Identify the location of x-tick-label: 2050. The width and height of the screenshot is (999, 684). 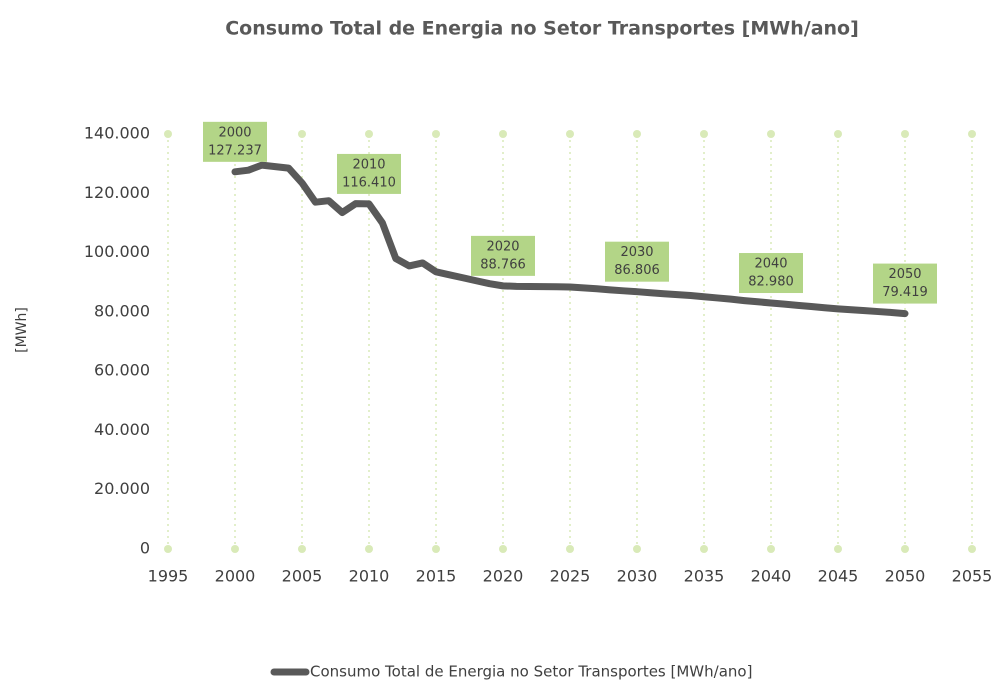
(905, 576).